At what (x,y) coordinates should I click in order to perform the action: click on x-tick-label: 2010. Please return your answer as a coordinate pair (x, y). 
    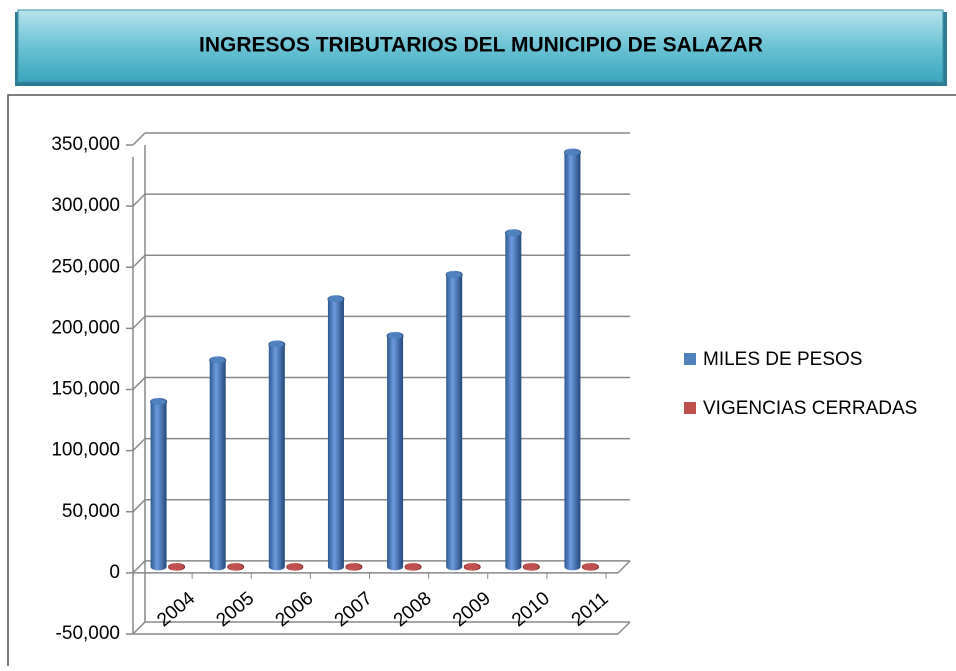
    Looking at the image, I should click on (531, 609).